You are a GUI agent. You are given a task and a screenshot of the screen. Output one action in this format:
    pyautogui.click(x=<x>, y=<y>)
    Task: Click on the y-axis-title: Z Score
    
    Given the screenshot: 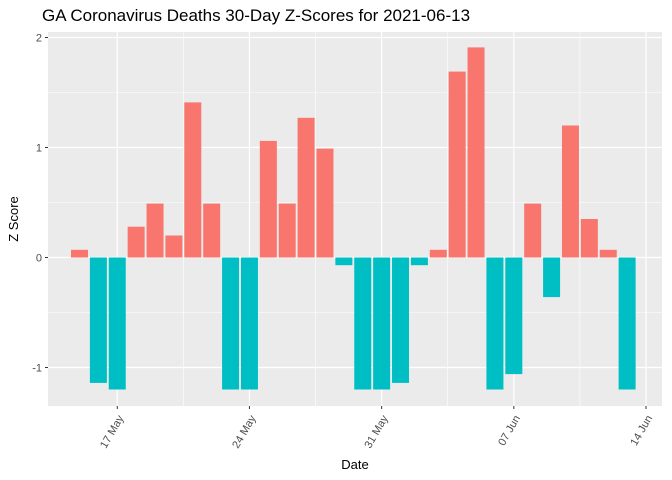 What is the action you would take?
    pyautogui.click(x=13, y=219)
    